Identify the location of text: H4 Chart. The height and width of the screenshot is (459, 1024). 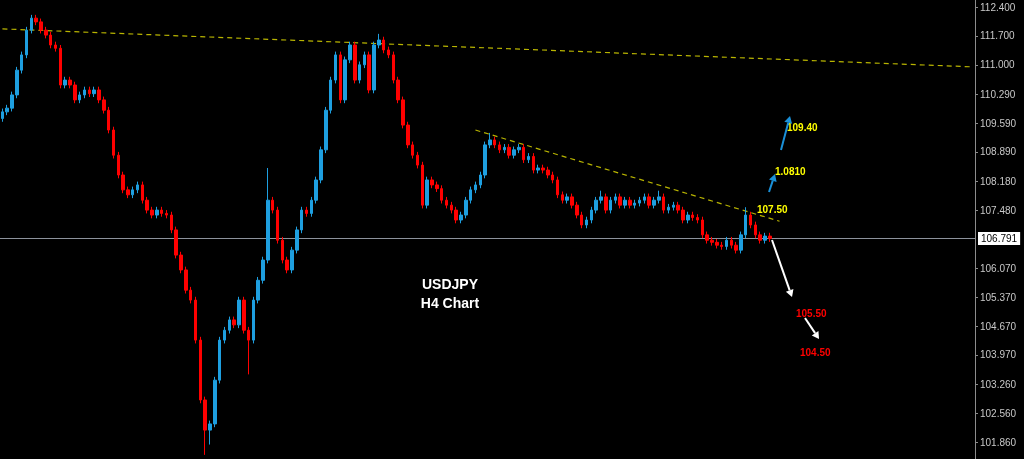
(450, 303).